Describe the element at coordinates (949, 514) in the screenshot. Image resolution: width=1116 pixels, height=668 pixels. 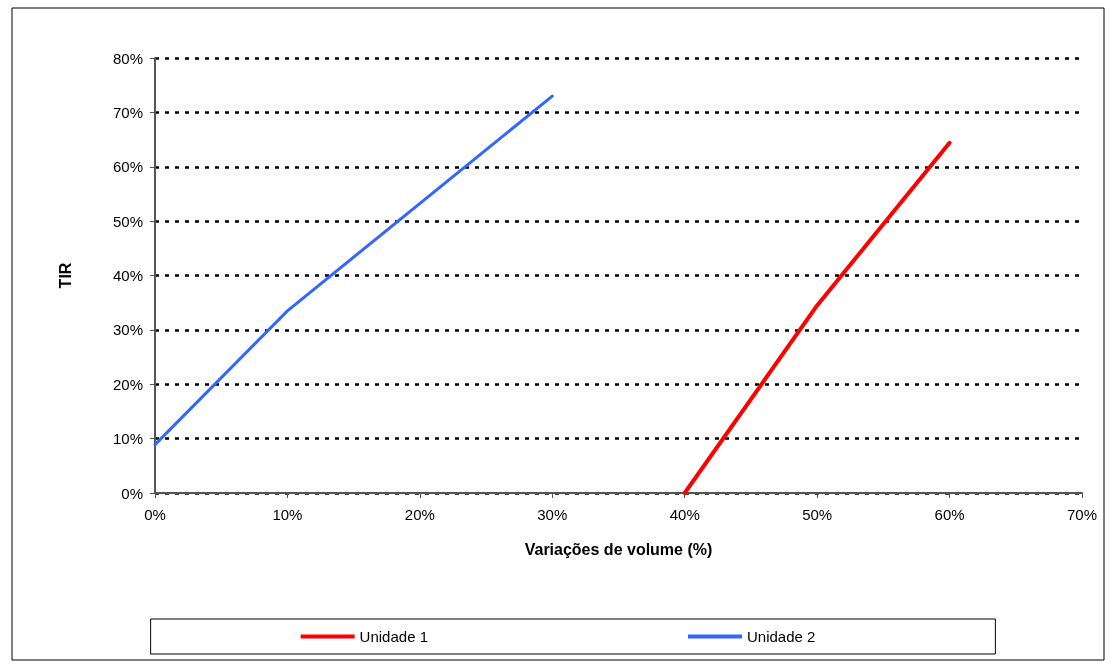
I see `x-tick-label: 60%` at that location.